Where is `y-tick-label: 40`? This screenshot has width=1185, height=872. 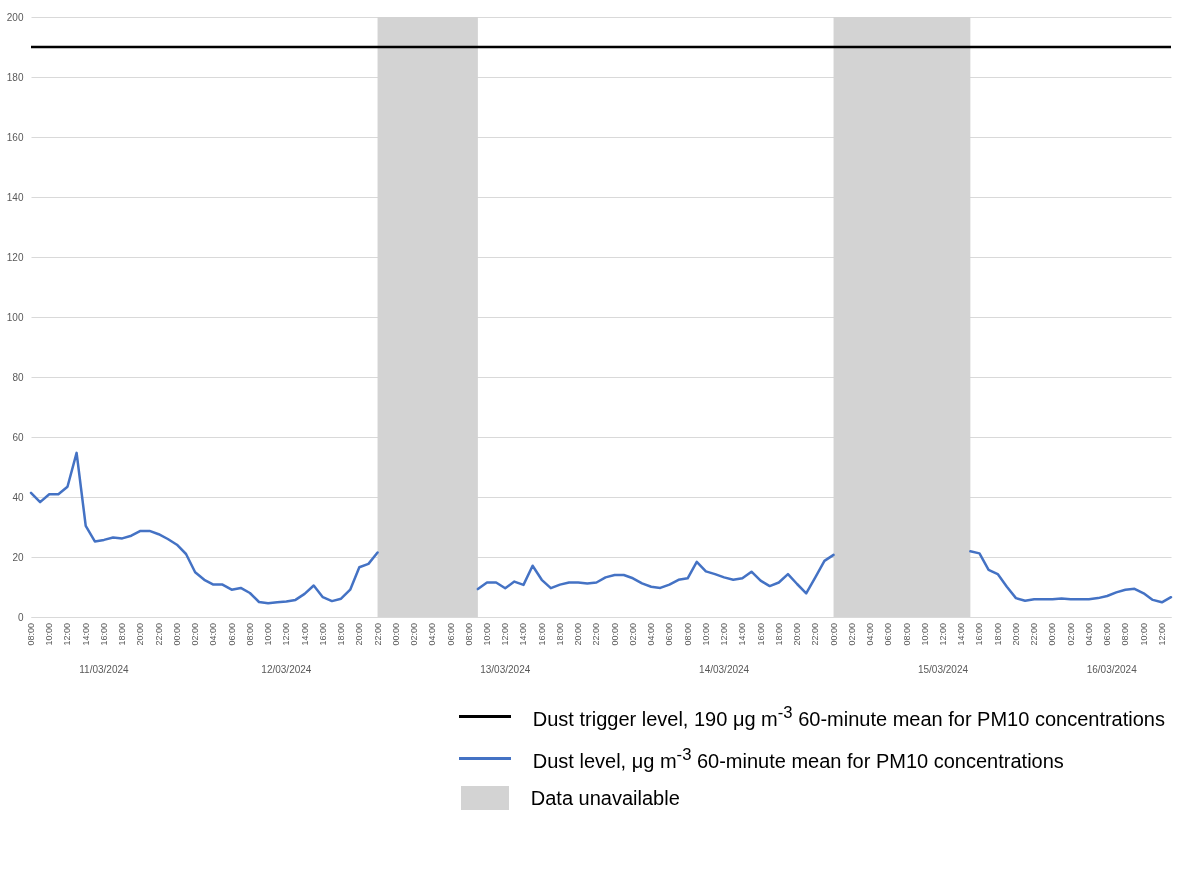 y-tick-label: 40 is located at coordinates (18, 497).